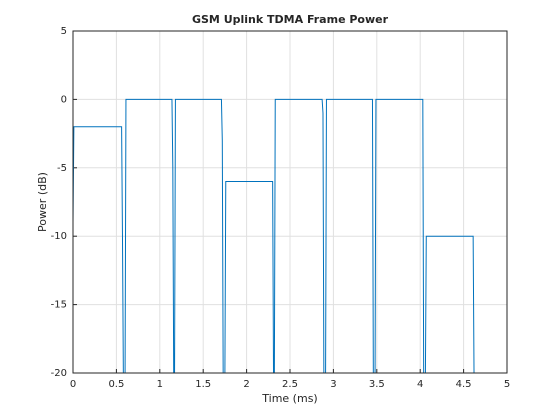  What do you see at coordinates (290, 19) in the screenshot?
I see `chart-title: GSM Uplink TDMA Frame Power` at bounding box center [290, 19].